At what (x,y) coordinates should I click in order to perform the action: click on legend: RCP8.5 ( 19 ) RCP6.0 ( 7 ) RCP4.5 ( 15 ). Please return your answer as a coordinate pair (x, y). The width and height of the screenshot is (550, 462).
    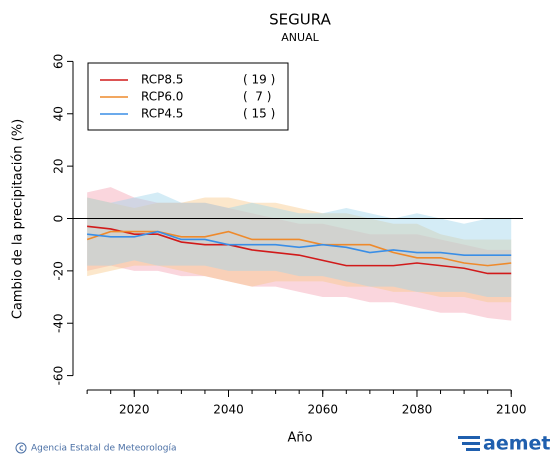
    Looking at the image, I should click on (188, 96).